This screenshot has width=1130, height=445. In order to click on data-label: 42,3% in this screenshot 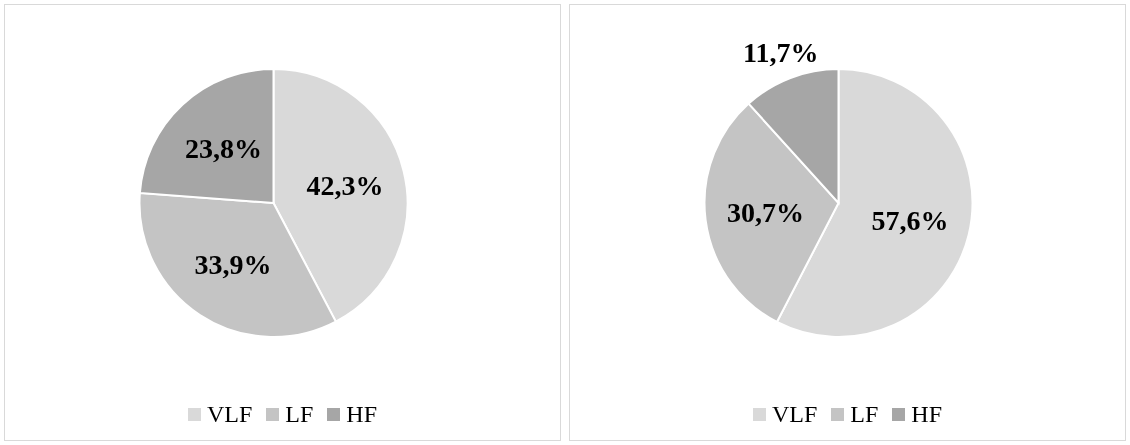, I will do `click(345, 185)`.